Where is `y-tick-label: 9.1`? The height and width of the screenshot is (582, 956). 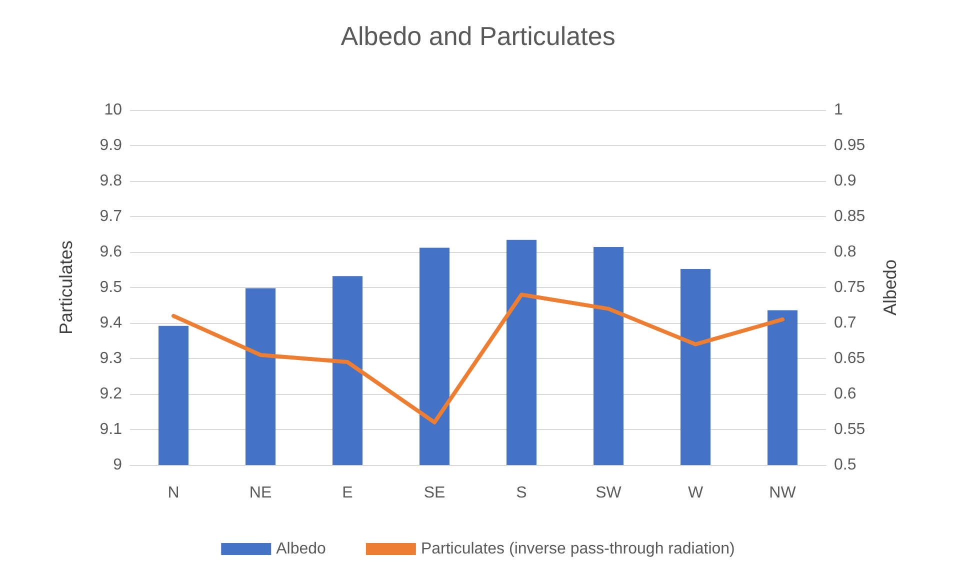 y-tick-label: 9.1 is located at coordinates (111, 429).